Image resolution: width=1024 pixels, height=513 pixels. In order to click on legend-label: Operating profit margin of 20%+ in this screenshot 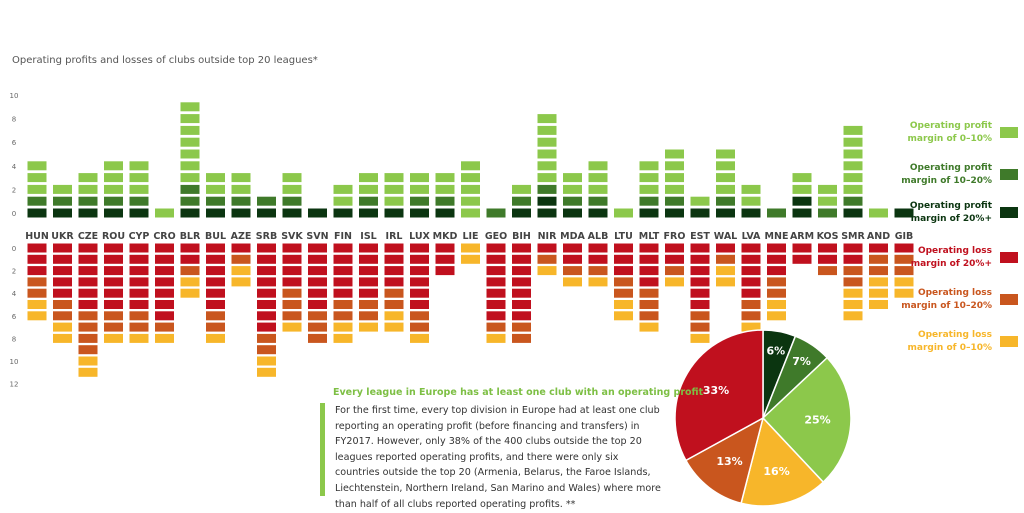, I will do `click(950, 212)`.